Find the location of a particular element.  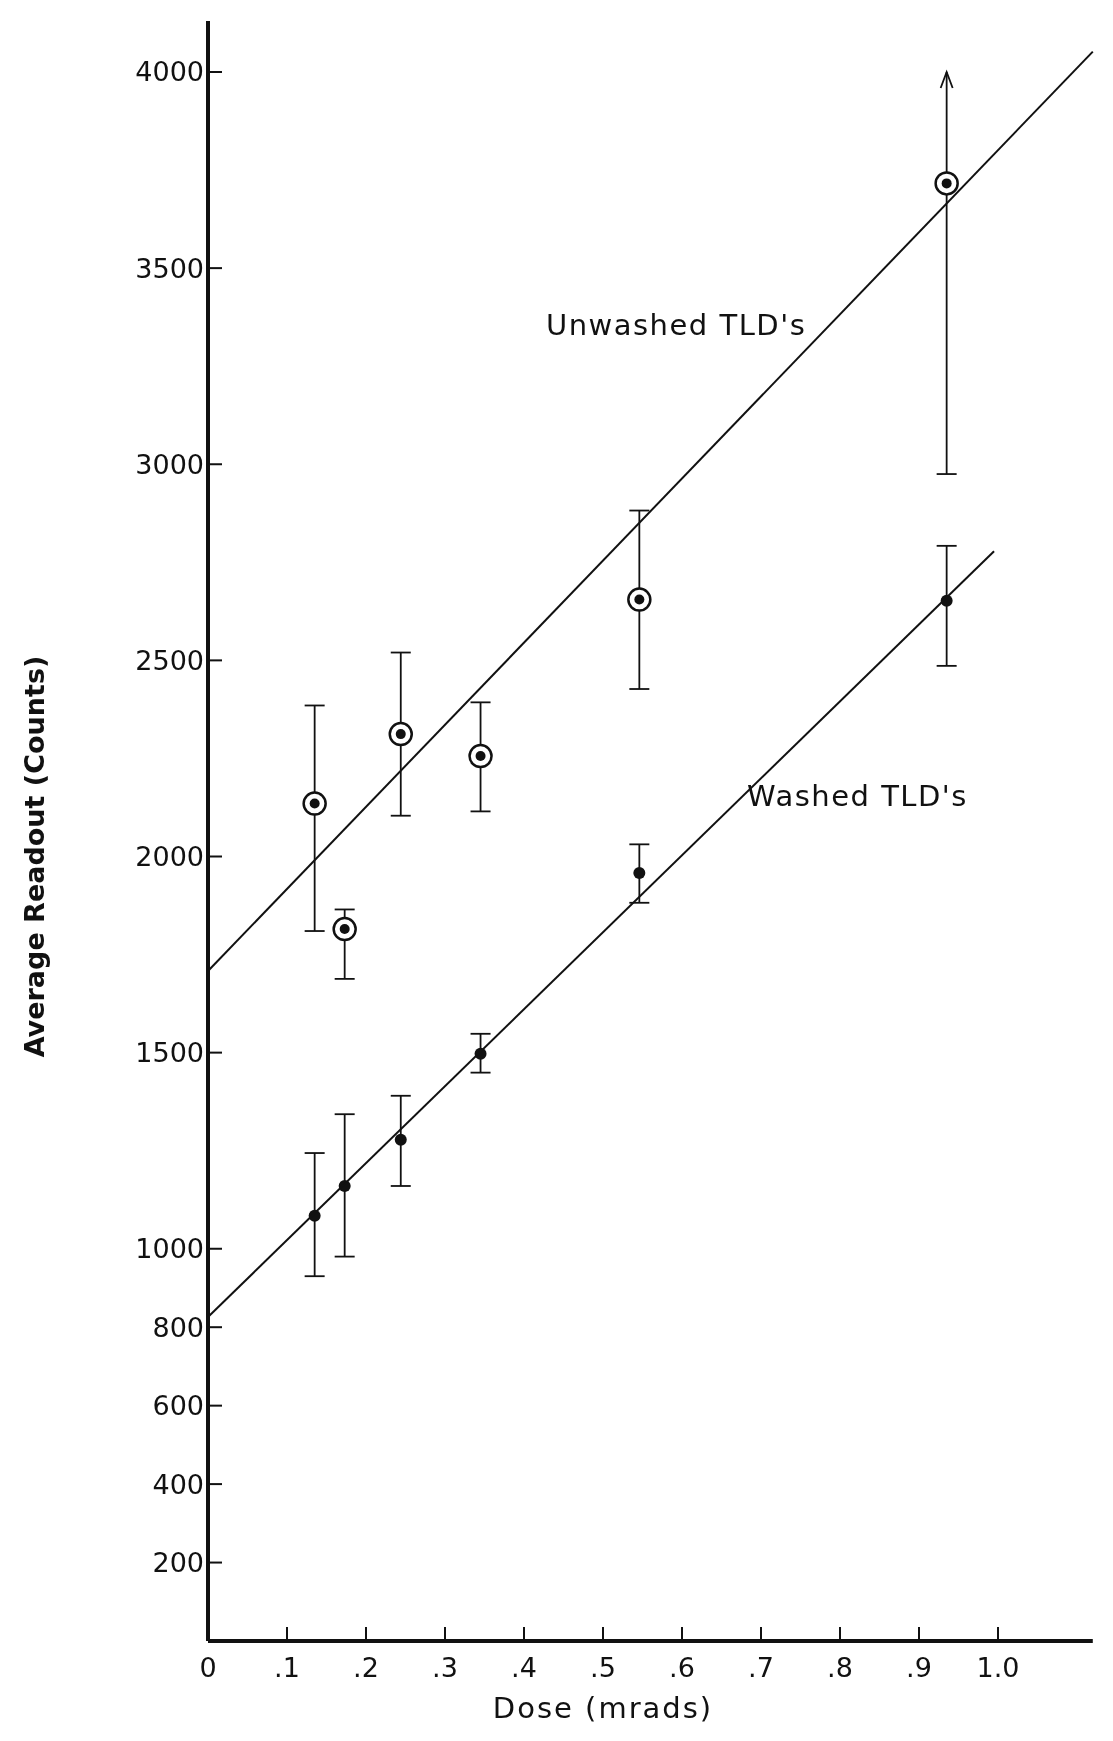

x-tick-label: .7 is located at coordinates (761, 1667).